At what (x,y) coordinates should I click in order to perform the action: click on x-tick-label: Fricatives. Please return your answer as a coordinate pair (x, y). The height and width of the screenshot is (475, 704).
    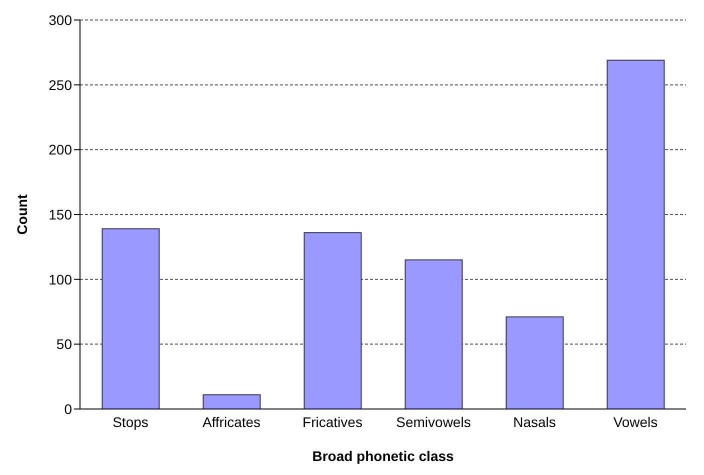
    Looking at the image, I should click on (332, 422).